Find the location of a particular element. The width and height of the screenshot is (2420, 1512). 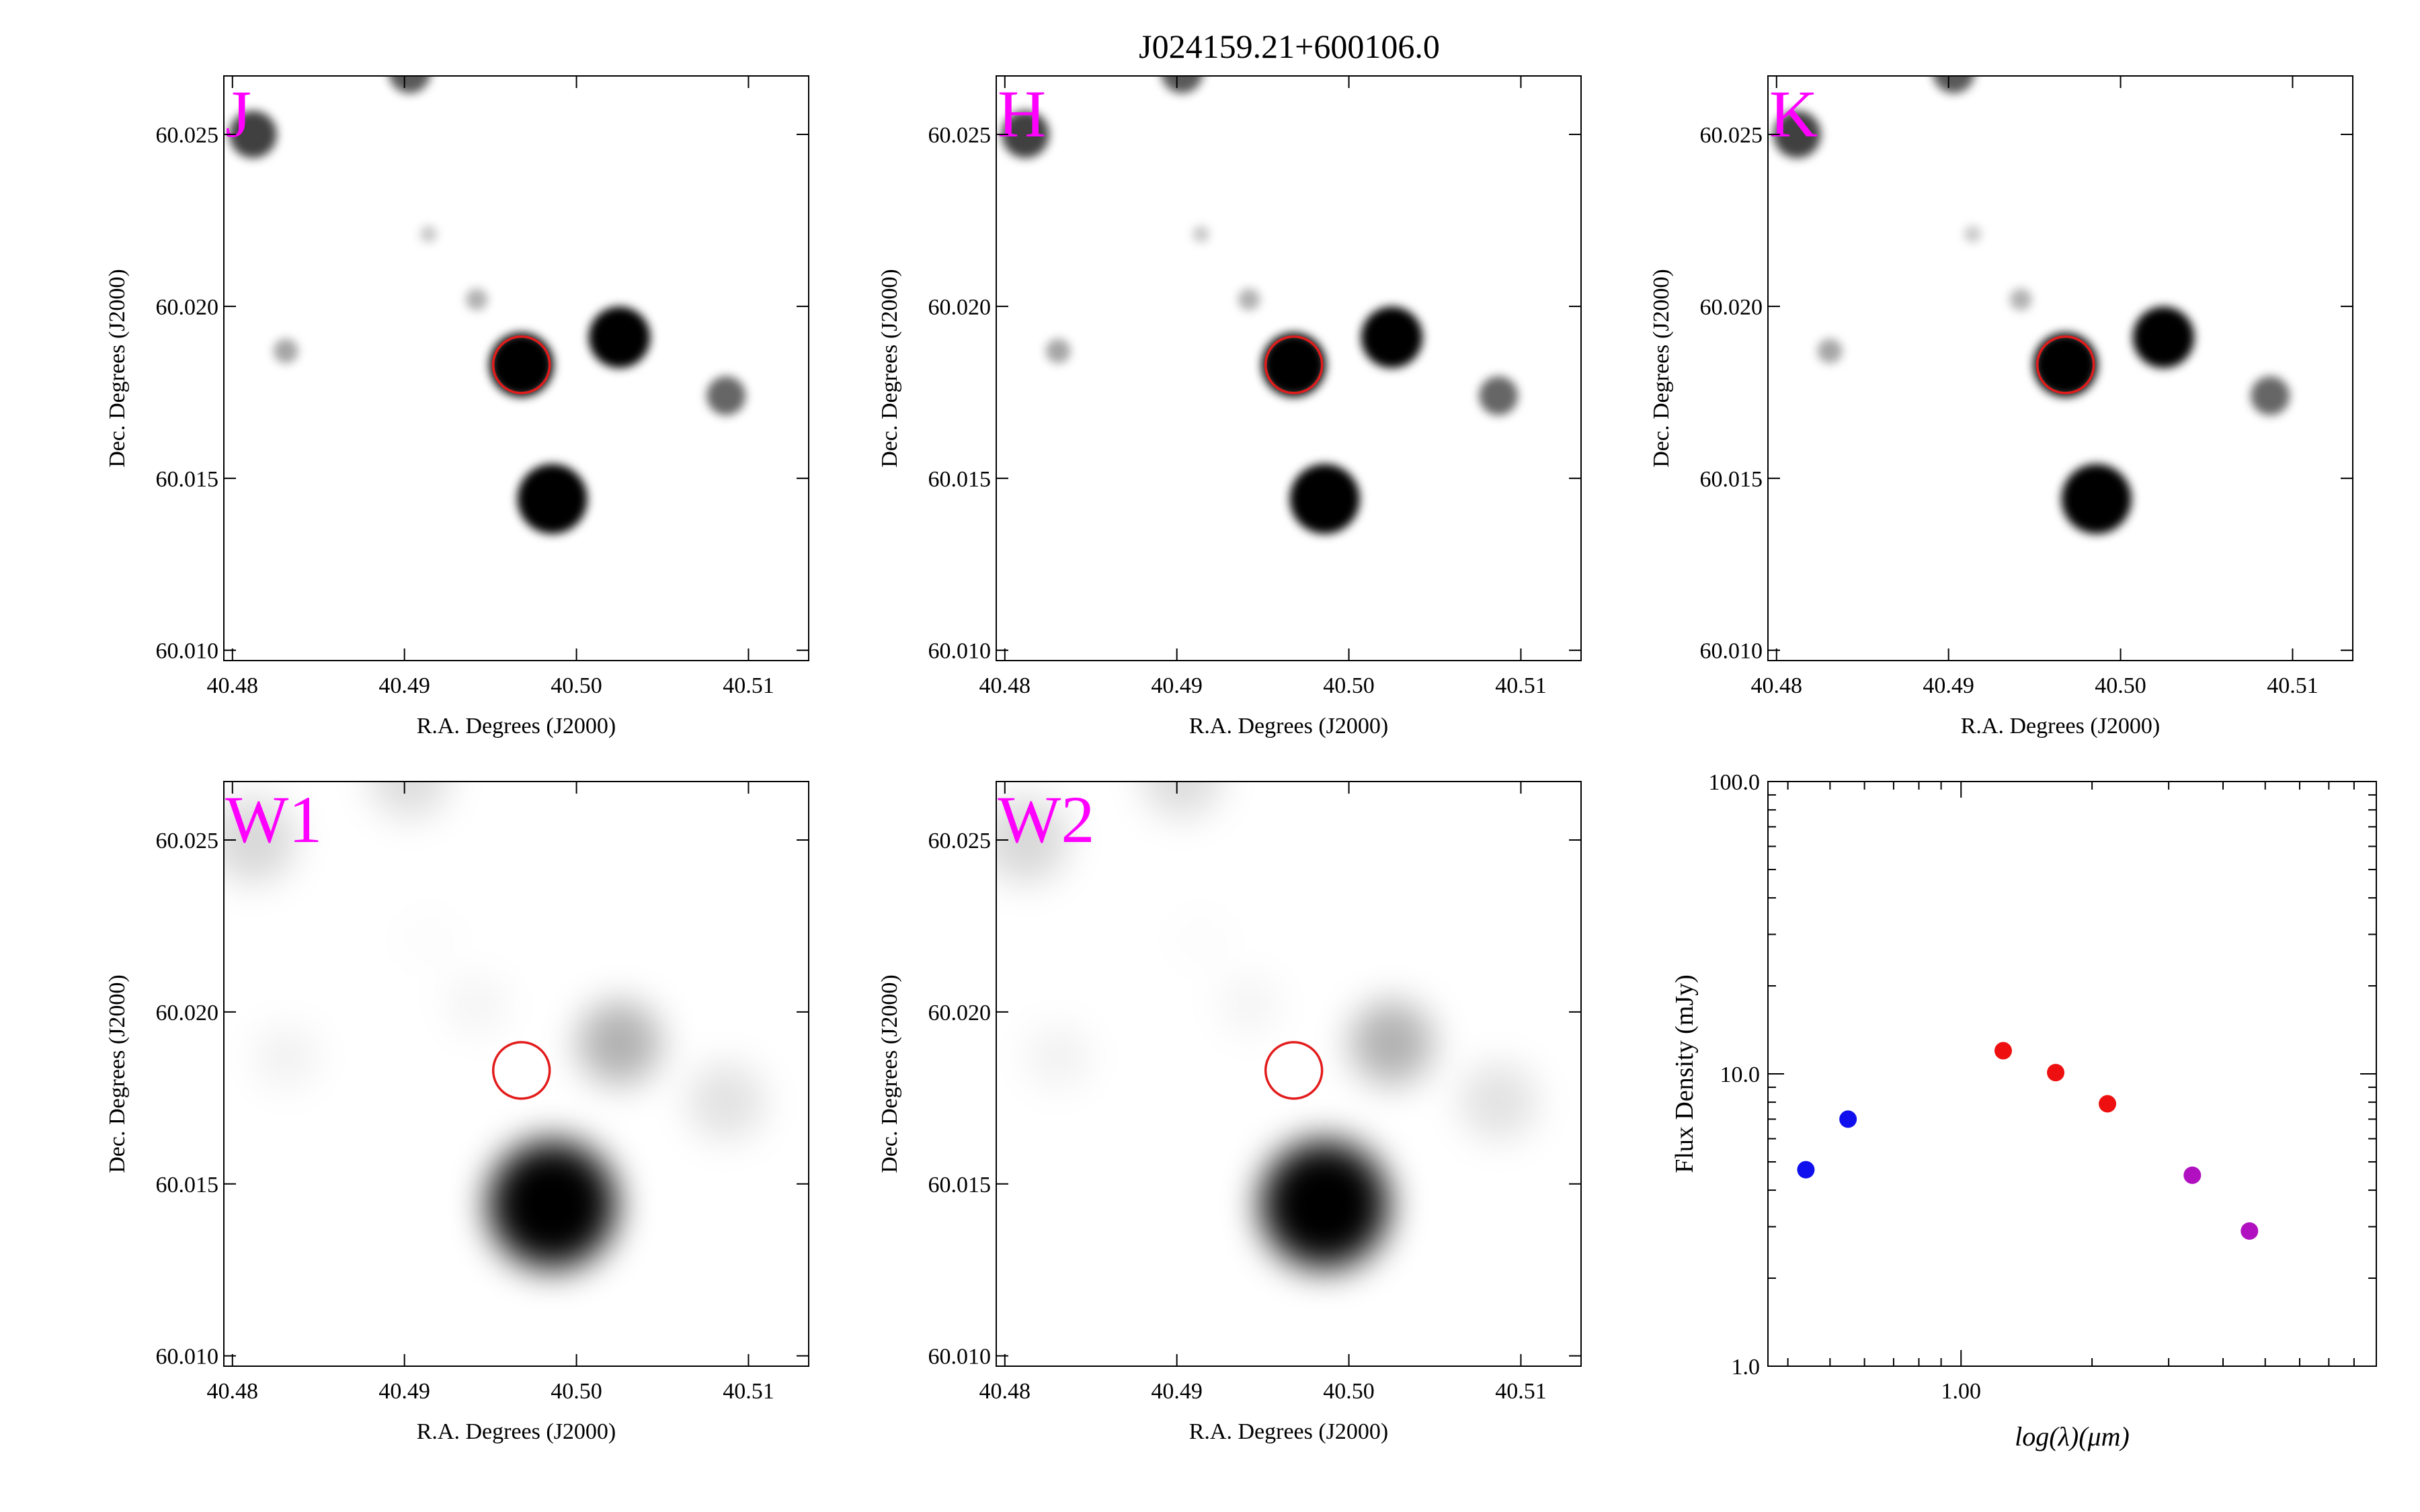

series-blue is located at coordinates (1827, 1144).